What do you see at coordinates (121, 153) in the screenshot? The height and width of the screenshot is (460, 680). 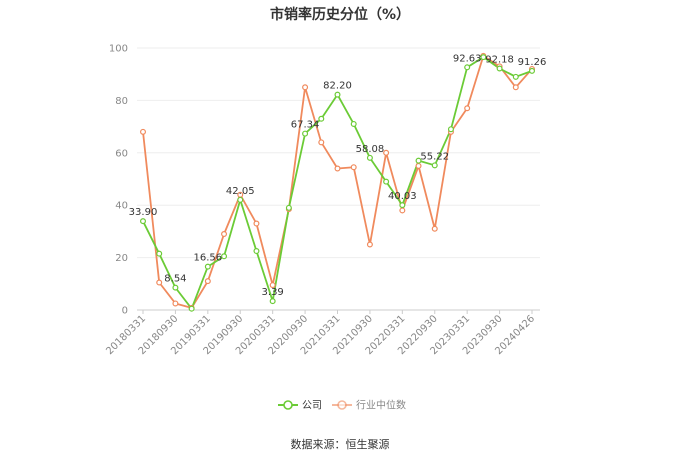 I see `y-tick-label: 60` at bounding box center [121, 153].